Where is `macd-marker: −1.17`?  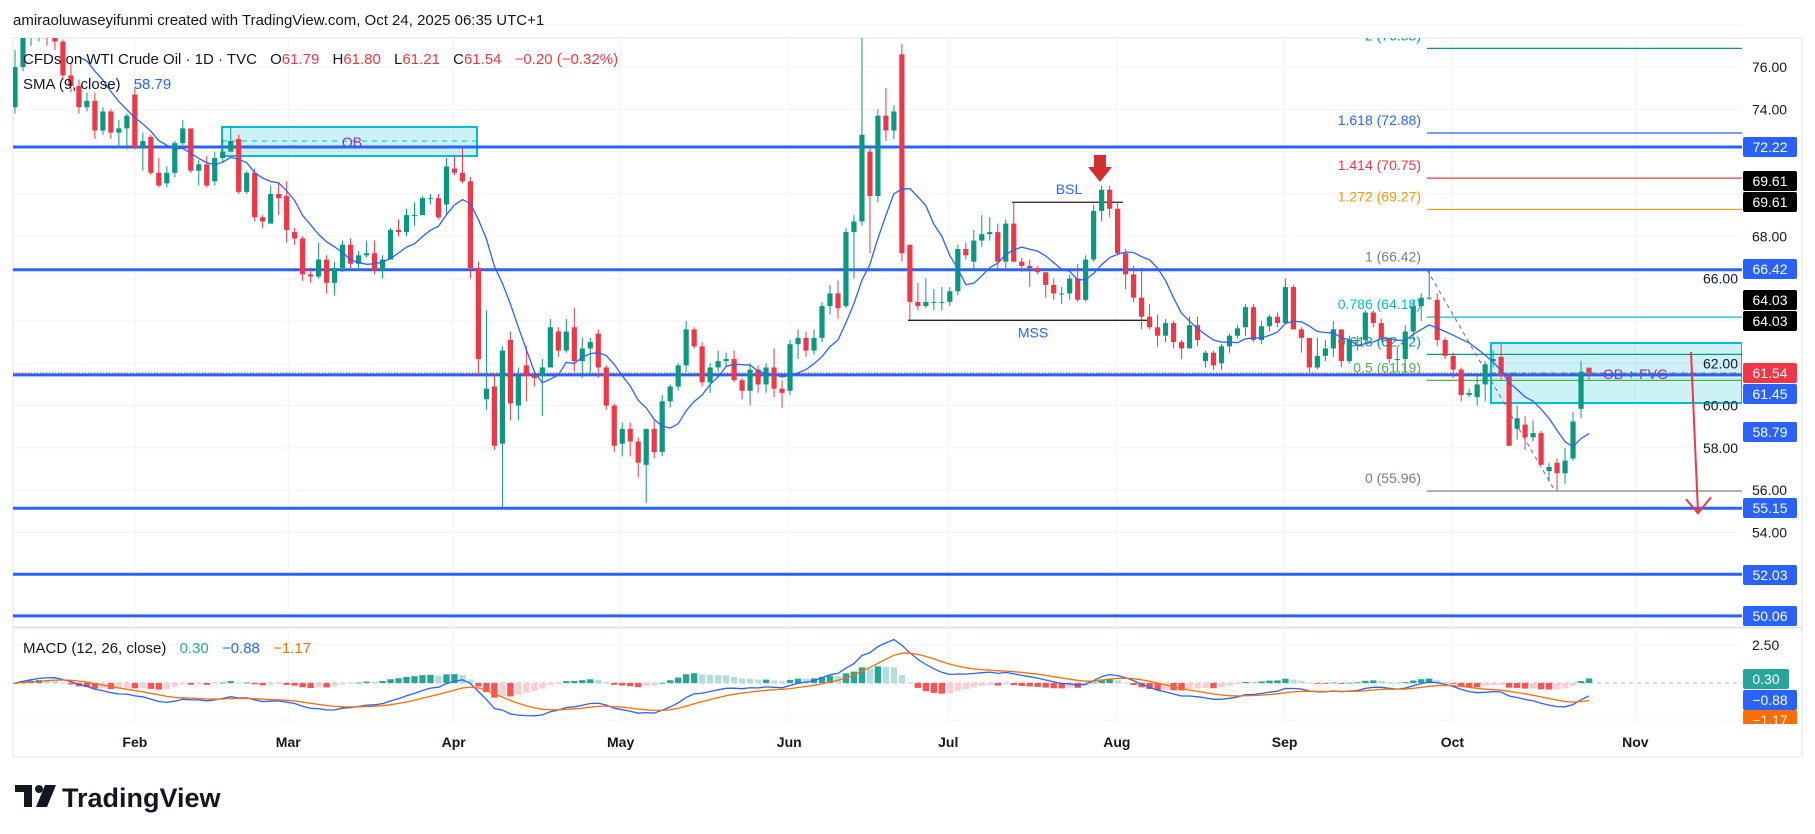 macd-marker: −1.17 is located at coordinates (1770, 720).